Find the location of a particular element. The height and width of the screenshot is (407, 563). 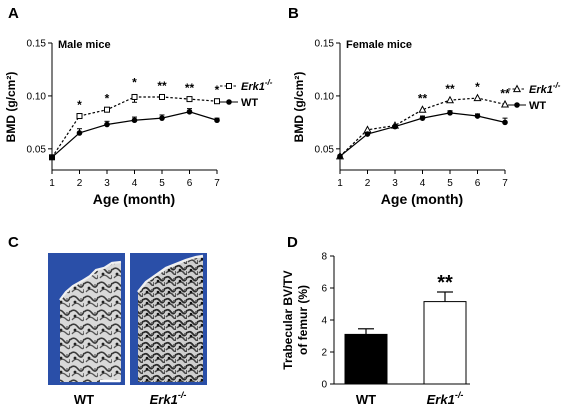

y-tick-label: 6 is located at coordinates (324, 289).